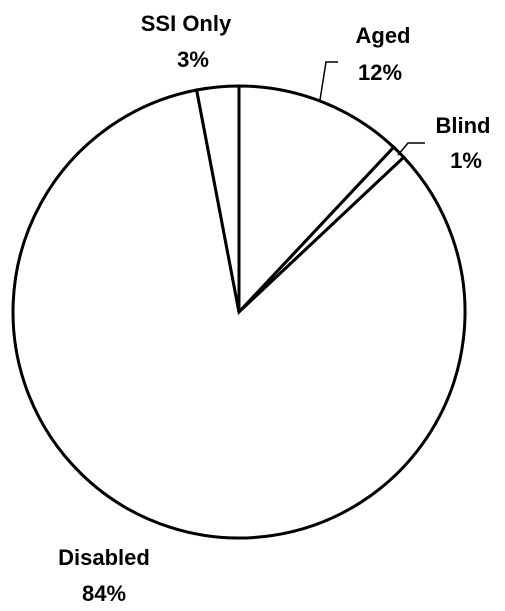 This screenshot has width=505, height=611. What do you see at coordinates (217, 198) in the screenshot?
I see `slice-ssi-only` at bounding box center [217, 198].